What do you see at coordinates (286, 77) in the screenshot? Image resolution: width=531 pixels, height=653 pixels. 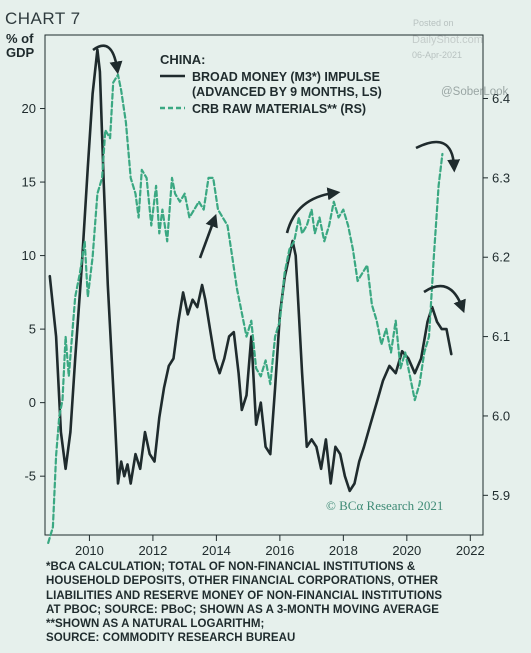 I see `legend-label-money: BROAD MONEY (M3*) IMPULSE` at bounding box center [286, 77].